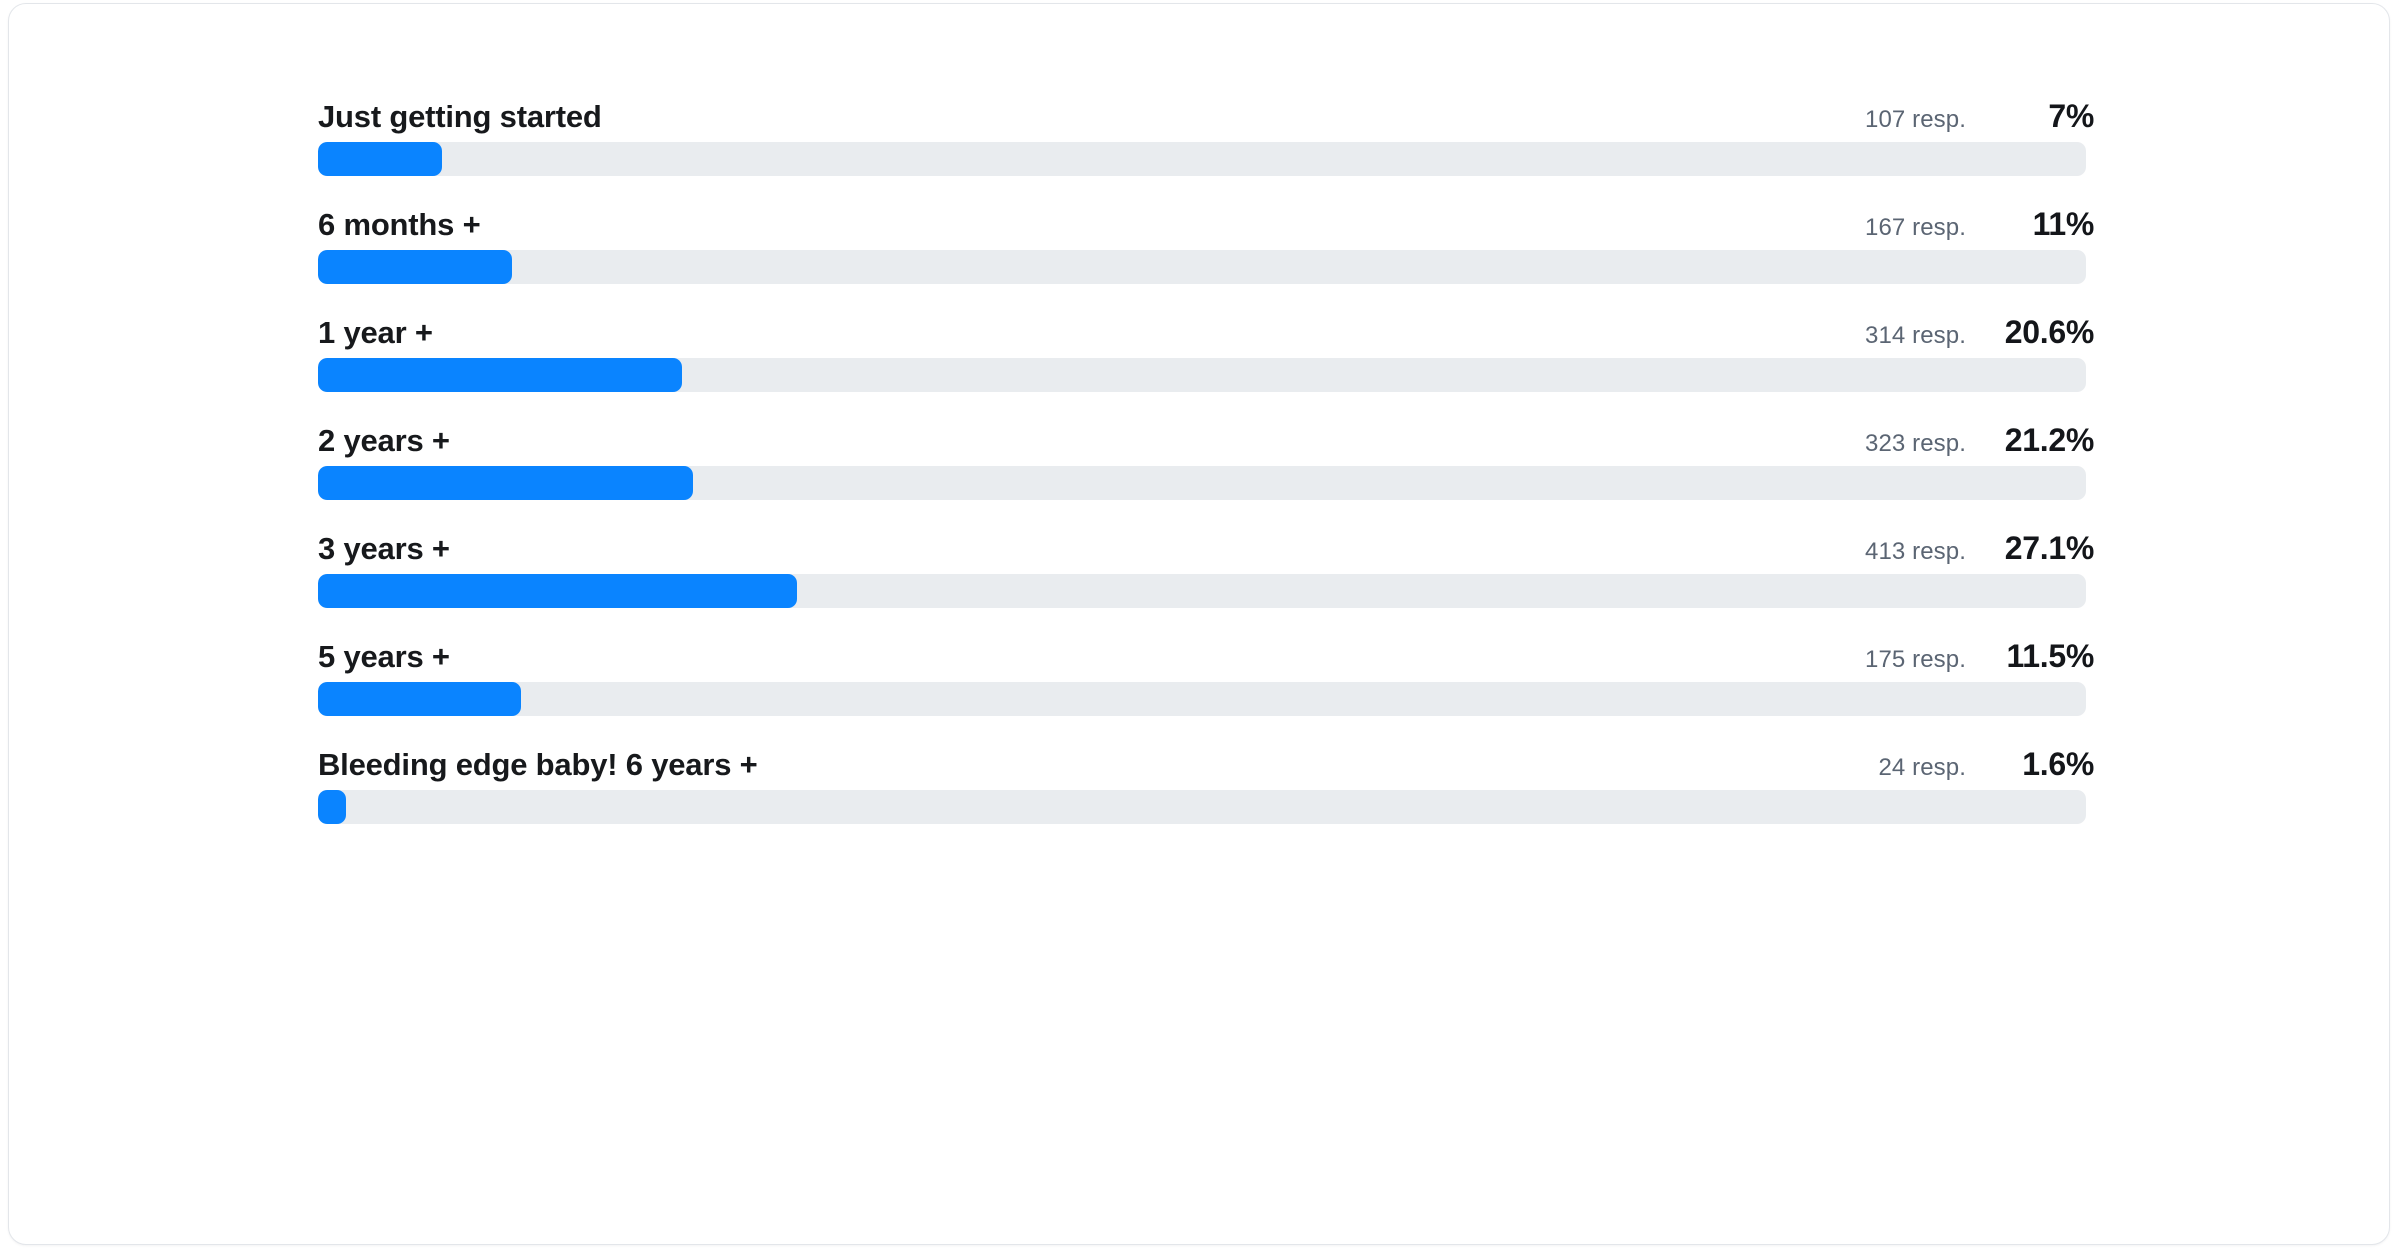  What do you see at coordinates (1915, 443) in the screenshot?
I see `survey-option-response-count: 323 resp.` at bounding box center [1915, 443].